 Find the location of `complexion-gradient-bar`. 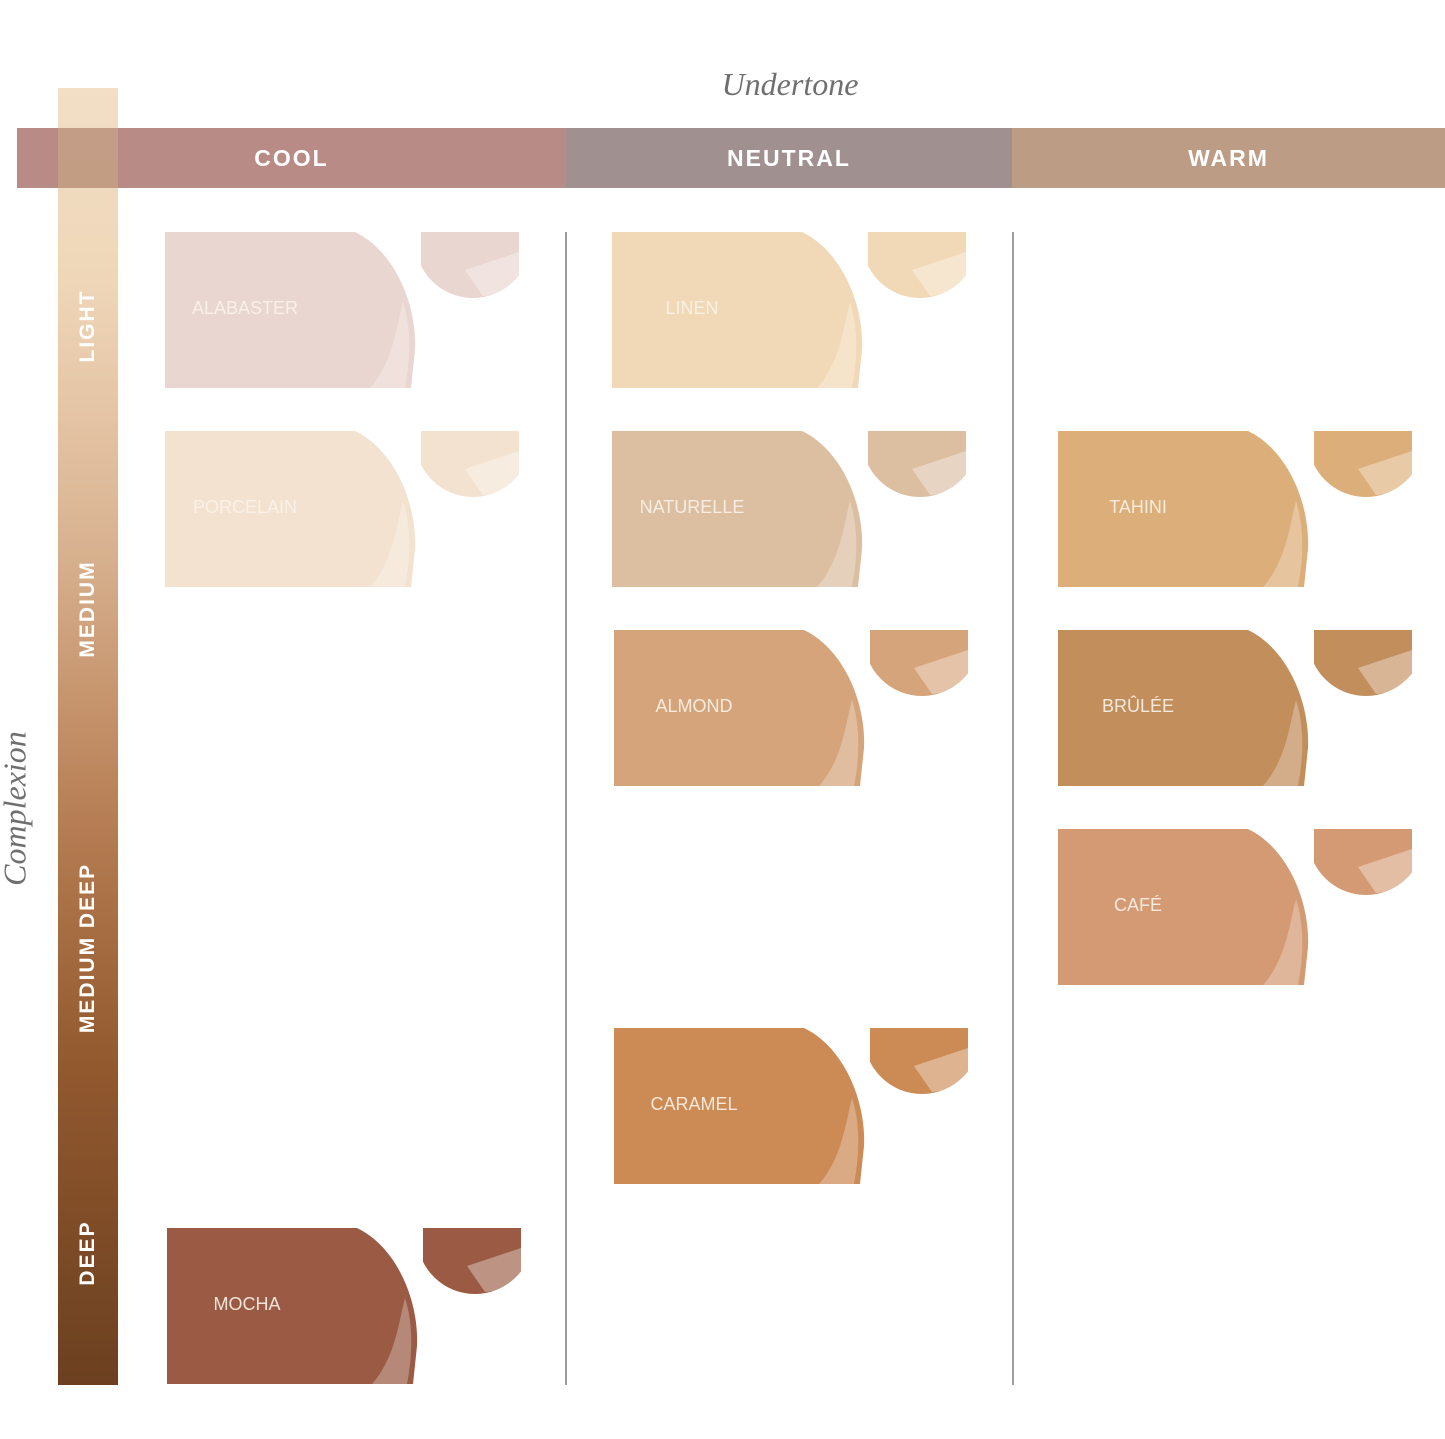

complexion-gradient-bar is located at coordinates (88, 736).